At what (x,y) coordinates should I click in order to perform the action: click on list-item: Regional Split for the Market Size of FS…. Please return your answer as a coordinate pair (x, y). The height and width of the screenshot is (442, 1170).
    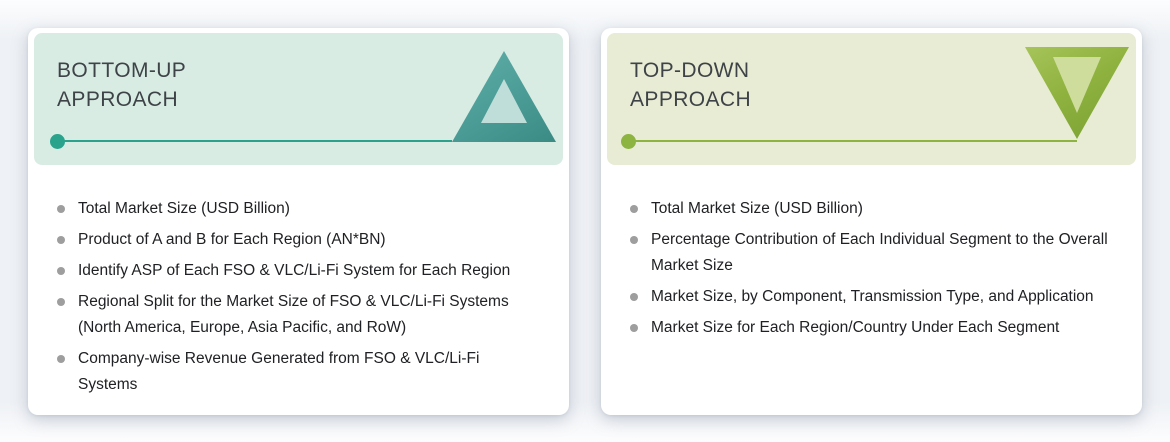
    Looking at the image, I should click on (298, 315).